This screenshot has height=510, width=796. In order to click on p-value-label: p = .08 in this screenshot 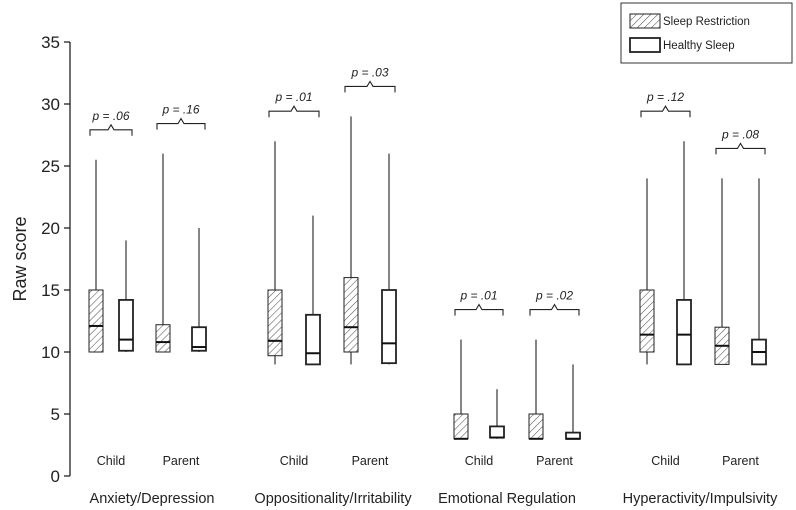, I will do `click(740, 134)`.